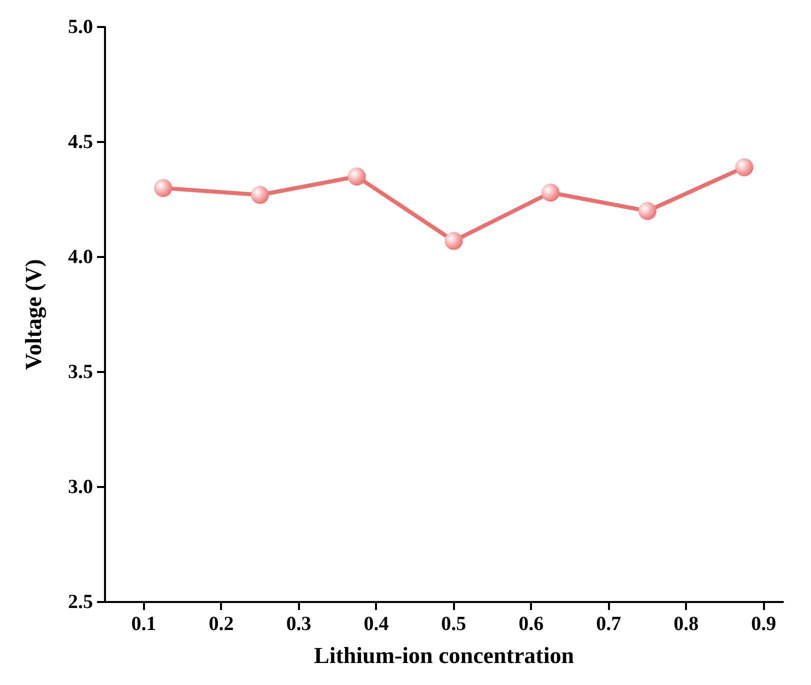 This screenshot has width=811, height=685. What do you see at coordinates (763, 624) in the screenshot?
I see `x-tick-label: 0.9` at bounding box center [763, 624].